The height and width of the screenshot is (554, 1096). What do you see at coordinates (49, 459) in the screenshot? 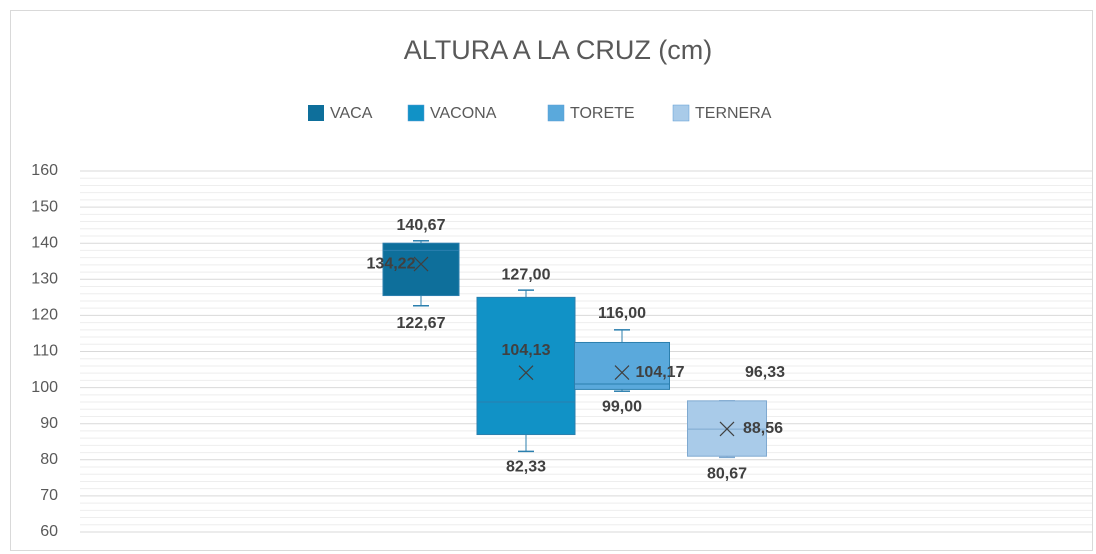
I see `y-tick-label: 80` at bounding box center [49, 459].